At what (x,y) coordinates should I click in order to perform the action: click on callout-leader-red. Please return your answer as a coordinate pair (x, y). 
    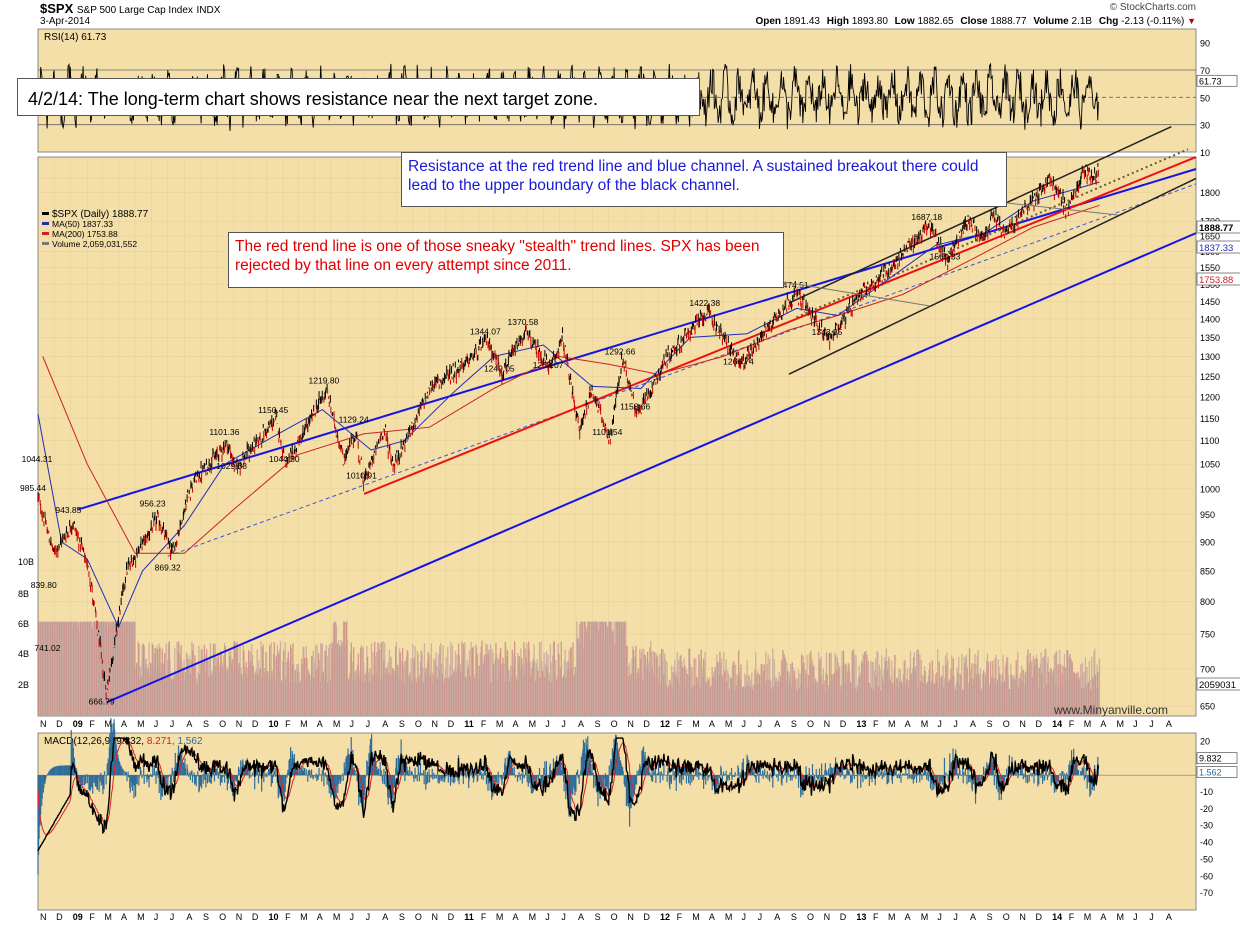
    Looking at the image, I should click on (857, 294).